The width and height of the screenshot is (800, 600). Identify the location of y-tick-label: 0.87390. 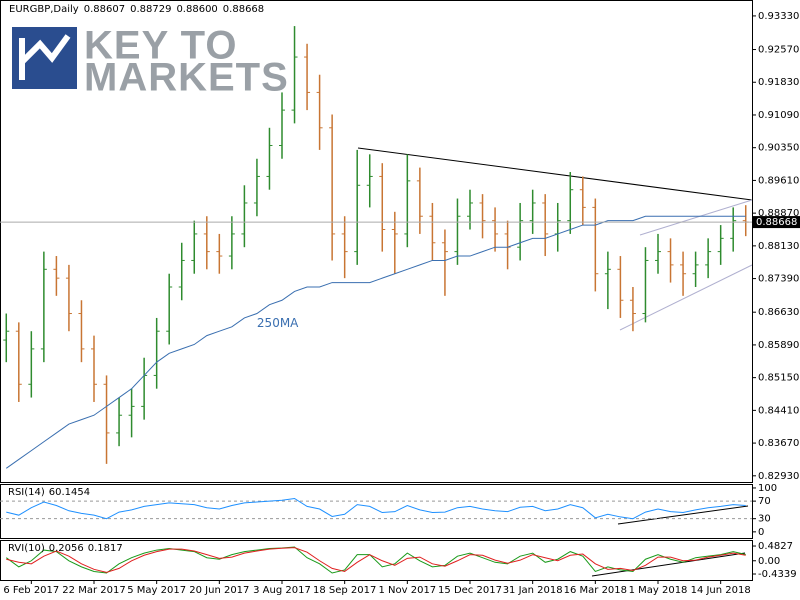
(778, 279).